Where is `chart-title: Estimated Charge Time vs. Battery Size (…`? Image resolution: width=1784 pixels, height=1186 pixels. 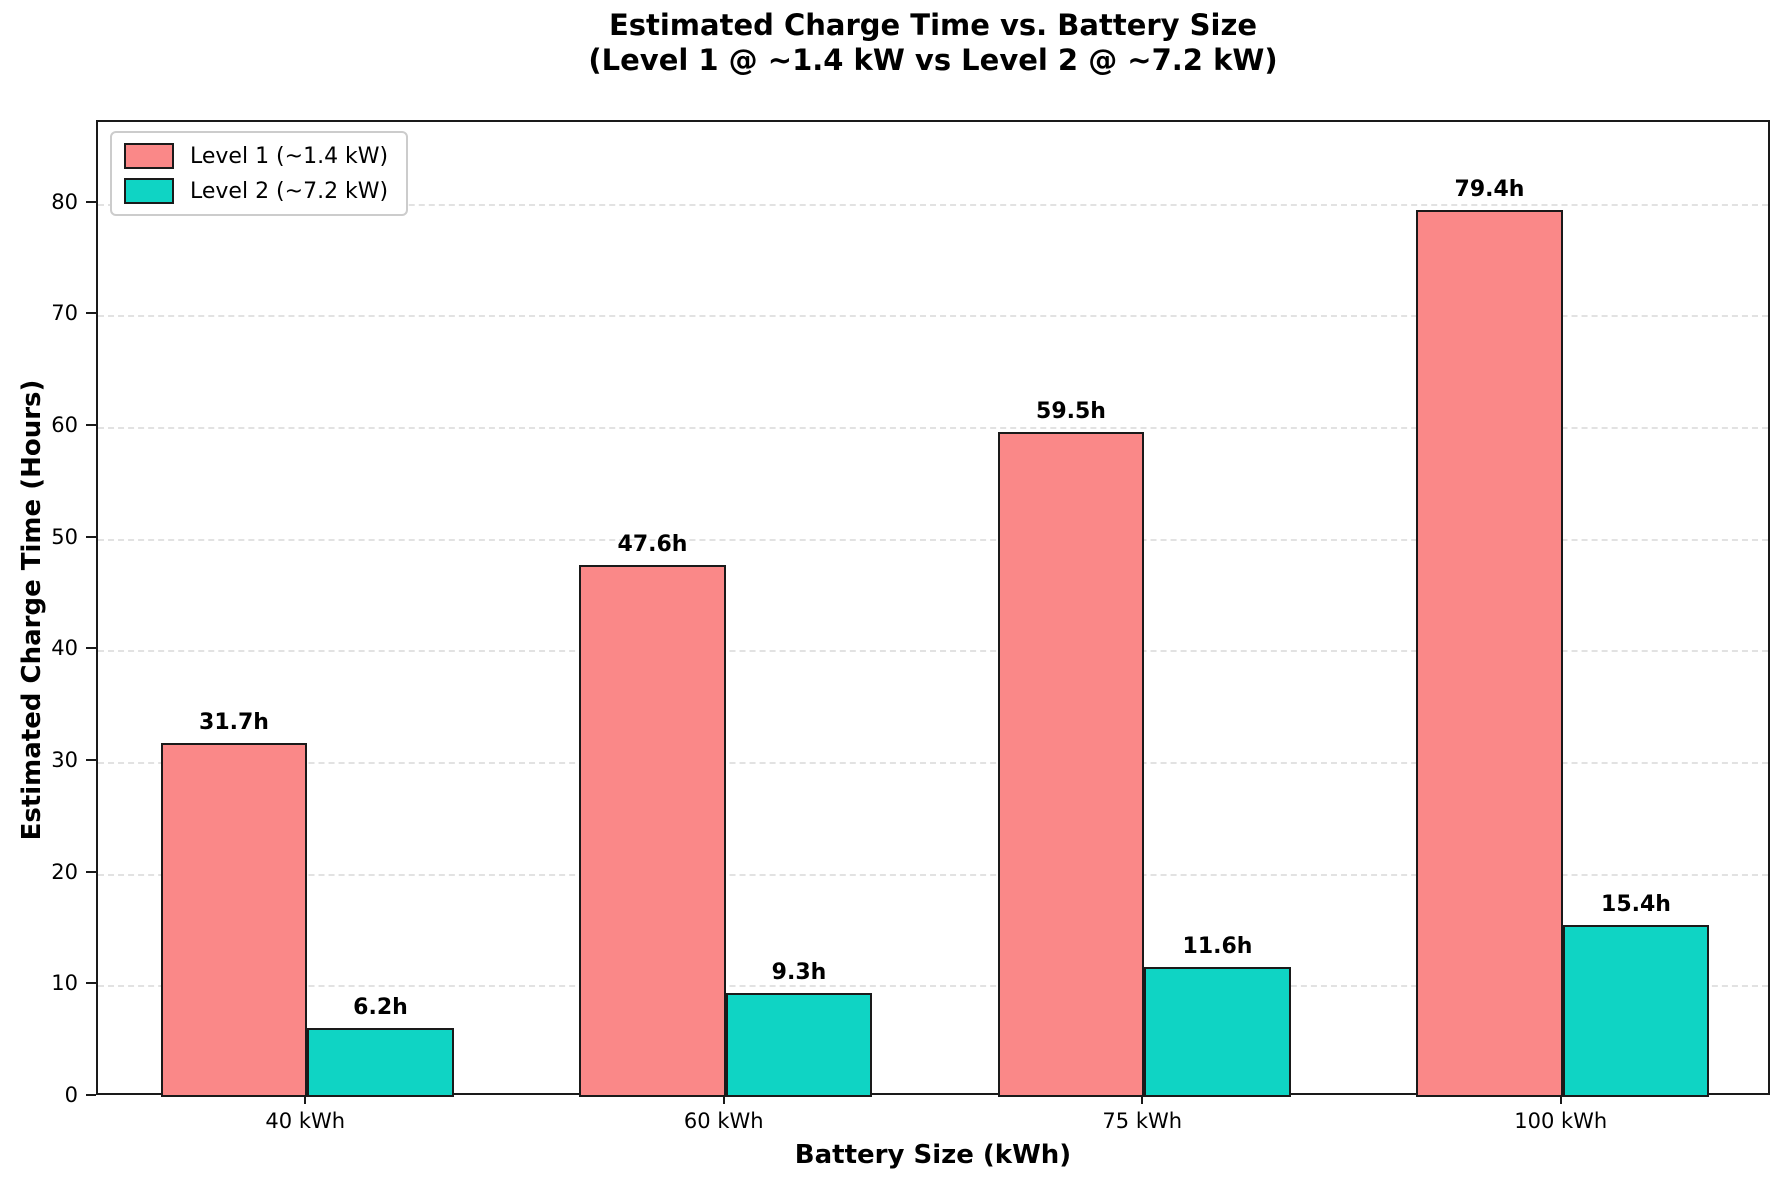
chart-title: Estimated Charge Time vs. Battery Size (… is located at coordinates (933, 43).